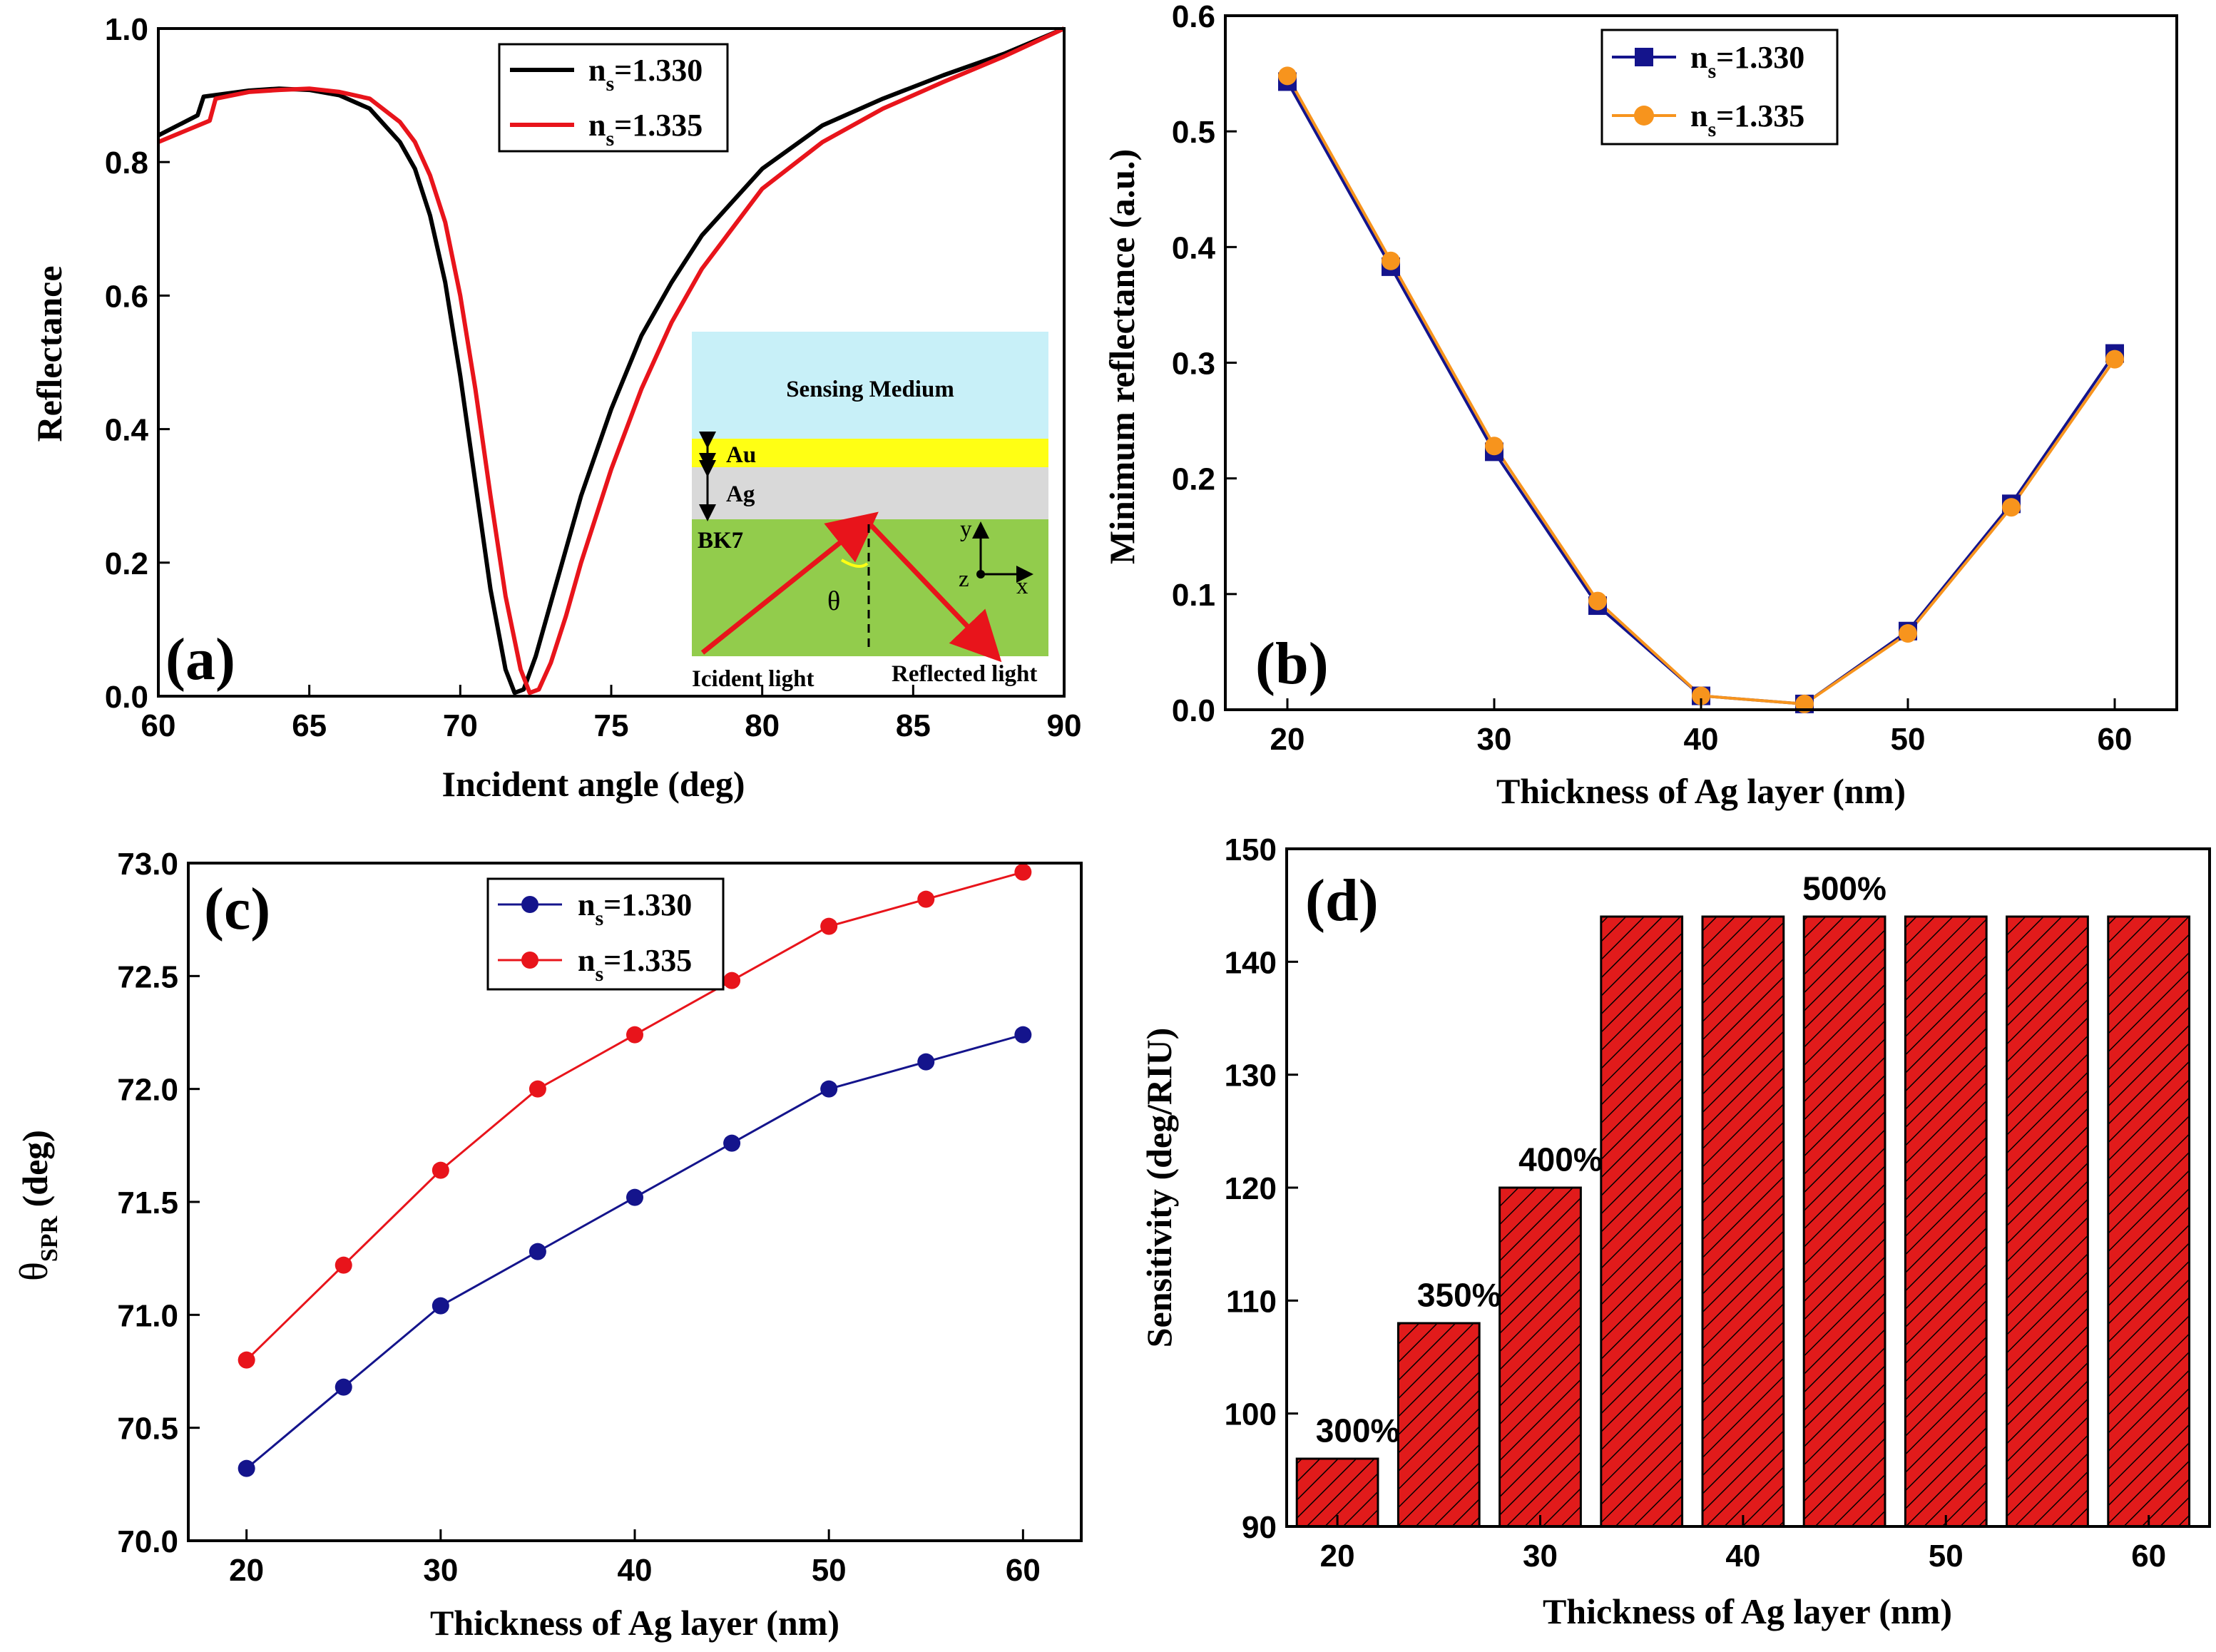 The height and width of the screenshot is (1652, 2216). What do you see at coordinates (2115, 739) in the screenshot?
I see `panel-b-xtick-label: 60` at bounding box center [2115, 739].